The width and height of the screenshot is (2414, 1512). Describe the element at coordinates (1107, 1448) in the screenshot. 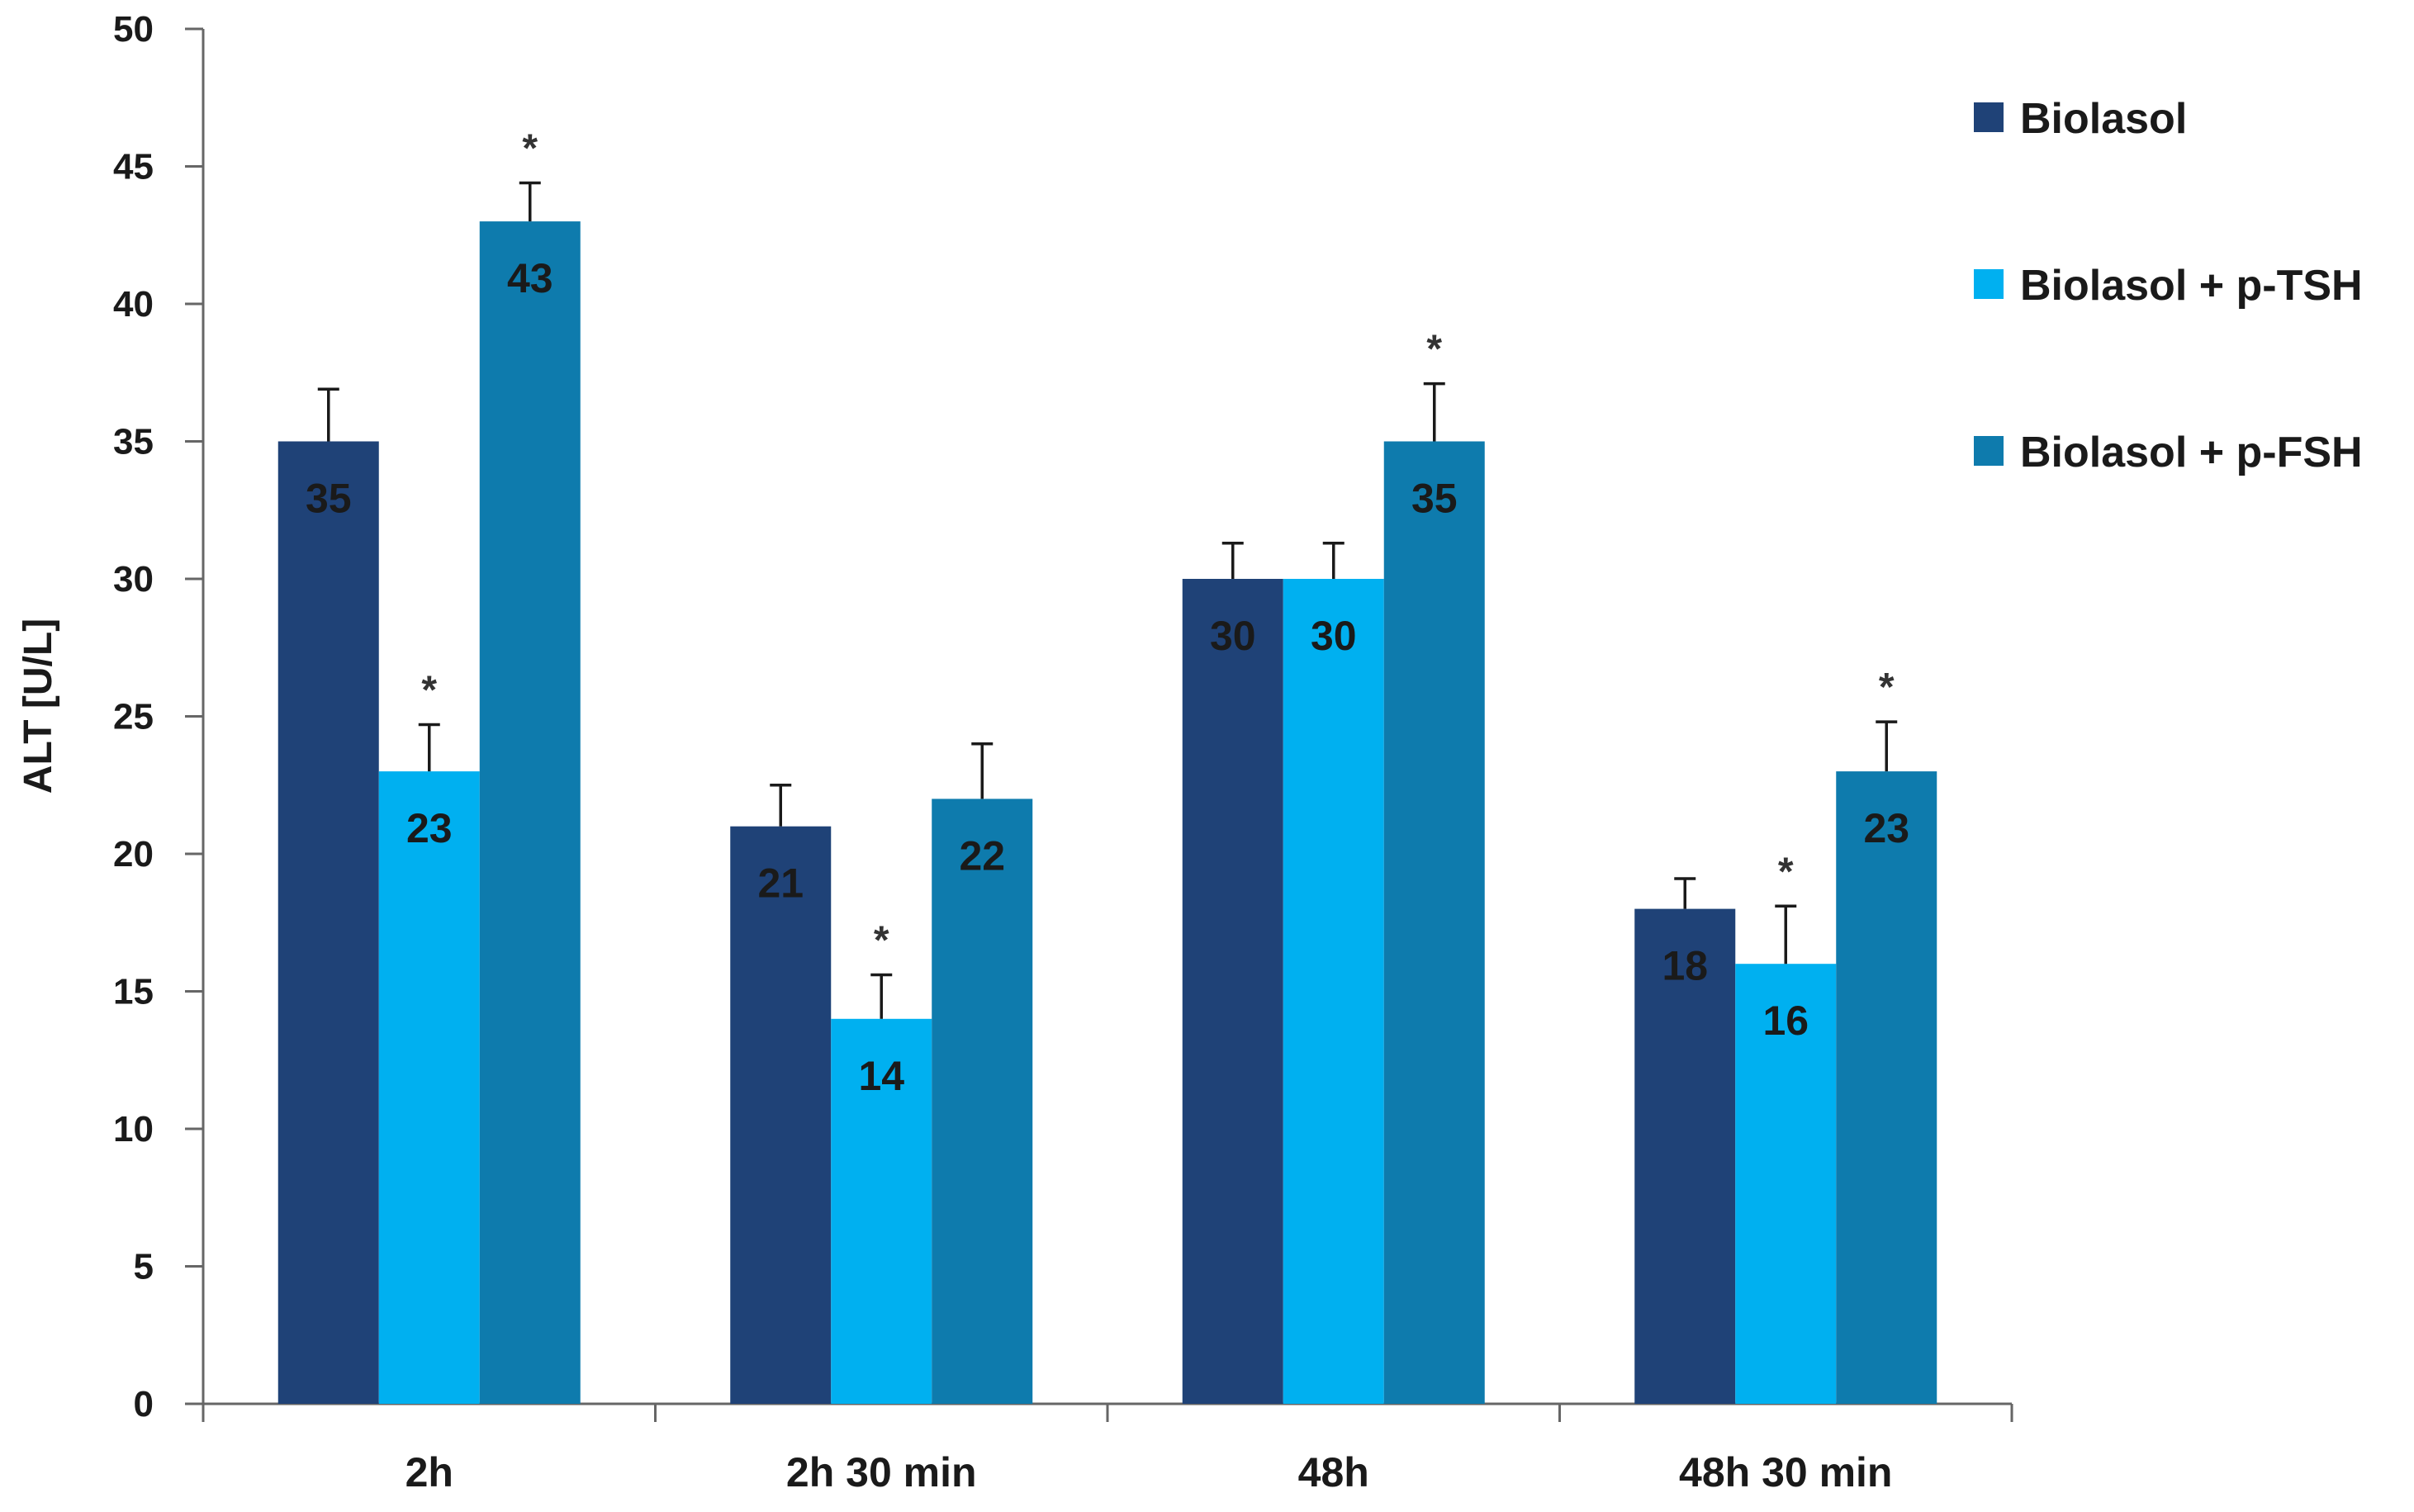

I see `x-axis: 2h 2h 30 min 48h 48h 30 min` at that location.